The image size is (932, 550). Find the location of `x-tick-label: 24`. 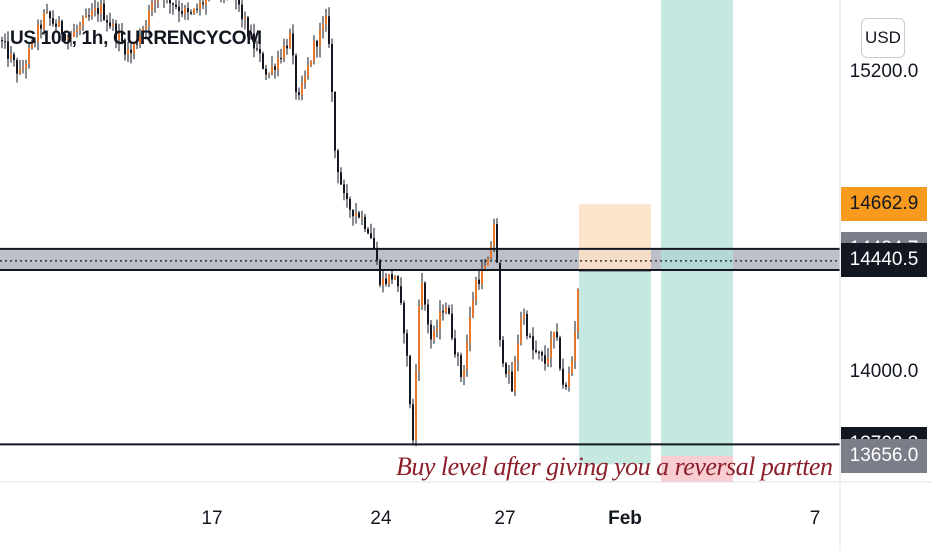

x-tick-label: 24 is located at coordinates (381, 518).